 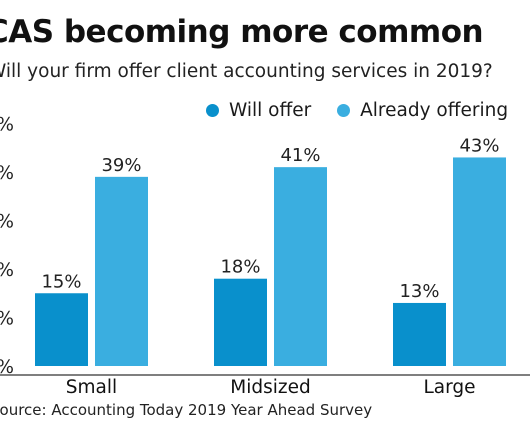 What do you see at coordinates (300, 155) in the screenshot?
I see `data-label: 41%` at bounding box center [300, 155].